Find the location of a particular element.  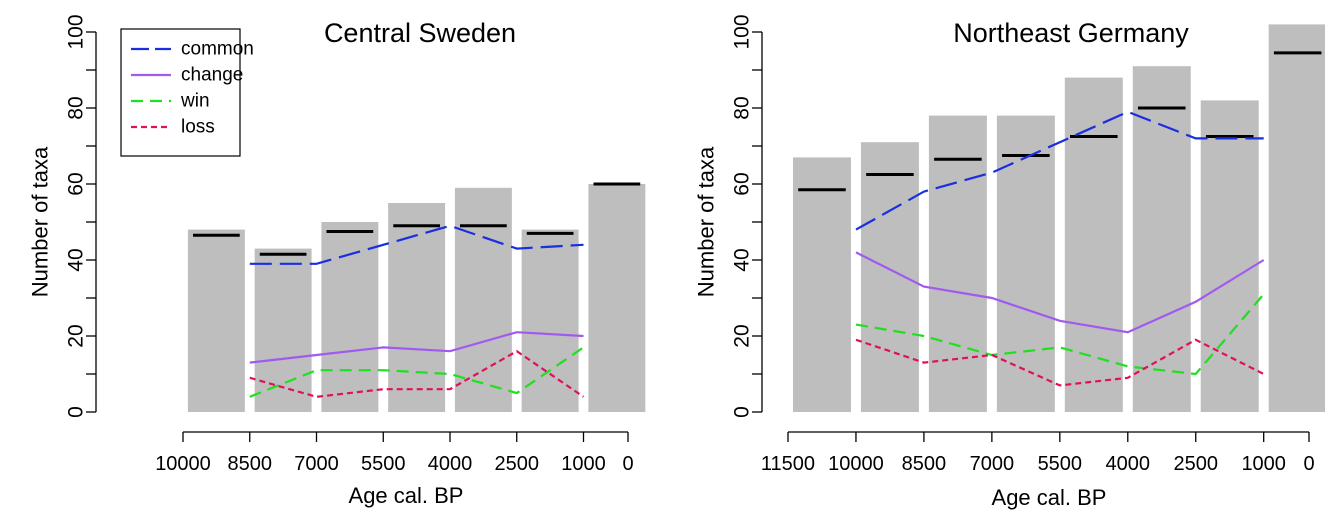

x-axis: 10000 8500 7000 5500 4000 2500 1000 0 is located at coordinates (394, 453).